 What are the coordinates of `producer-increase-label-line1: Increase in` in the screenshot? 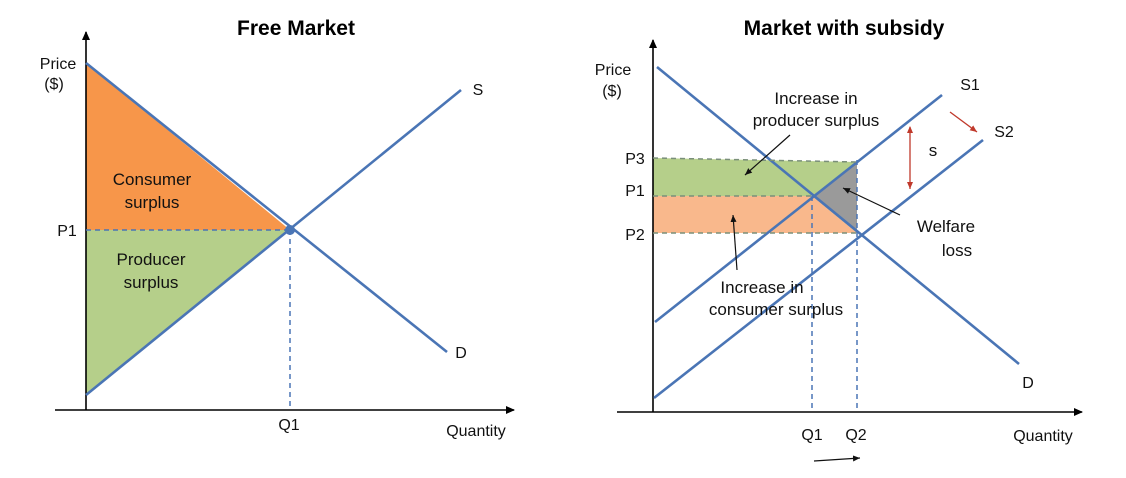 It's located at (815, 98).